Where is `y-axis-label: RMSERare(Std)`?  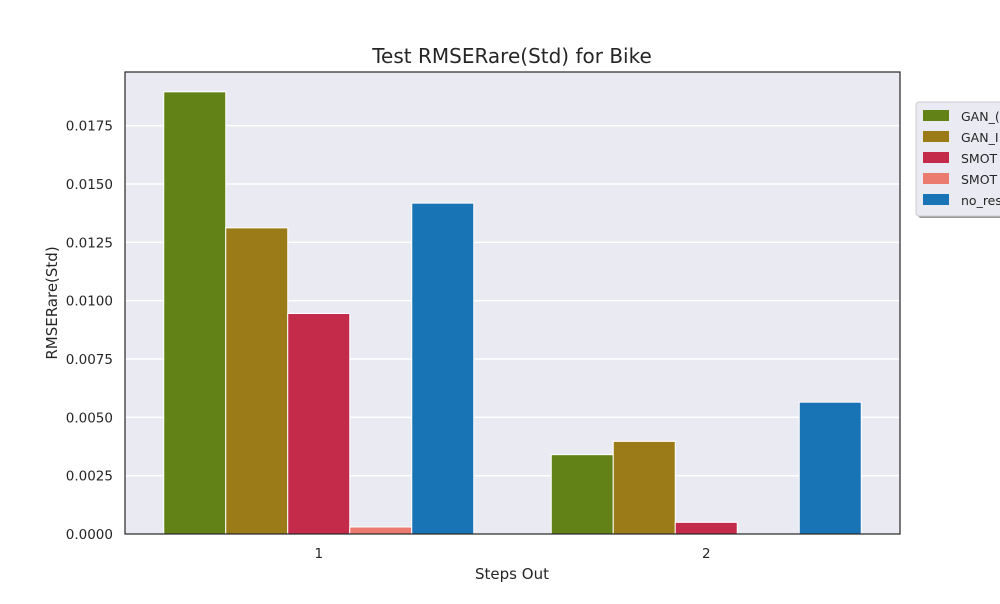 y-axis-label: RMSERare(Std) is located at coordinates (52, 302).